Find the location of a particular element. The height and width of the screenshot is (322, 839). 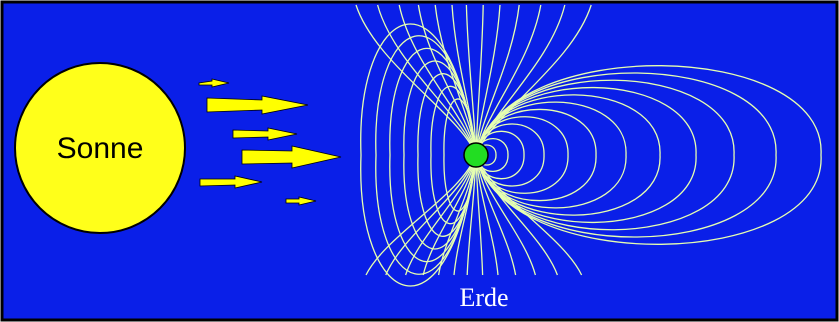

sun-label: Sonne is located at coordinates (100, 148).